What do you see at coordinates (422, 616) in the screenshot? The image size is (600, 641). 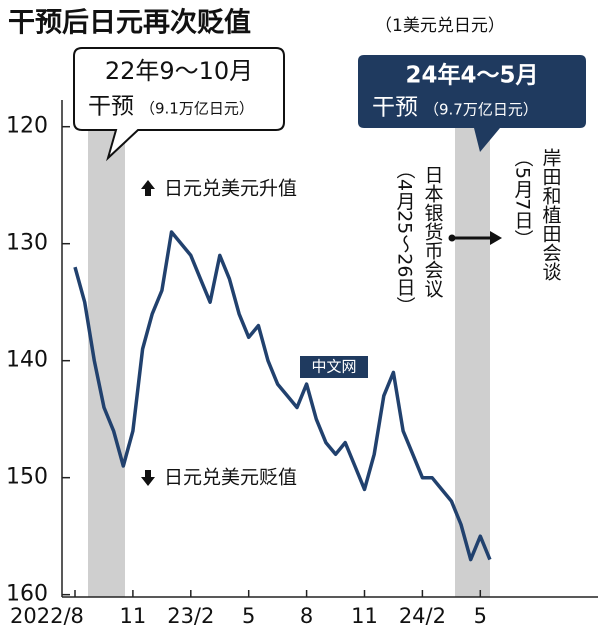 I see `x-tick-label: 24/2` at bounding box center [422, 616].